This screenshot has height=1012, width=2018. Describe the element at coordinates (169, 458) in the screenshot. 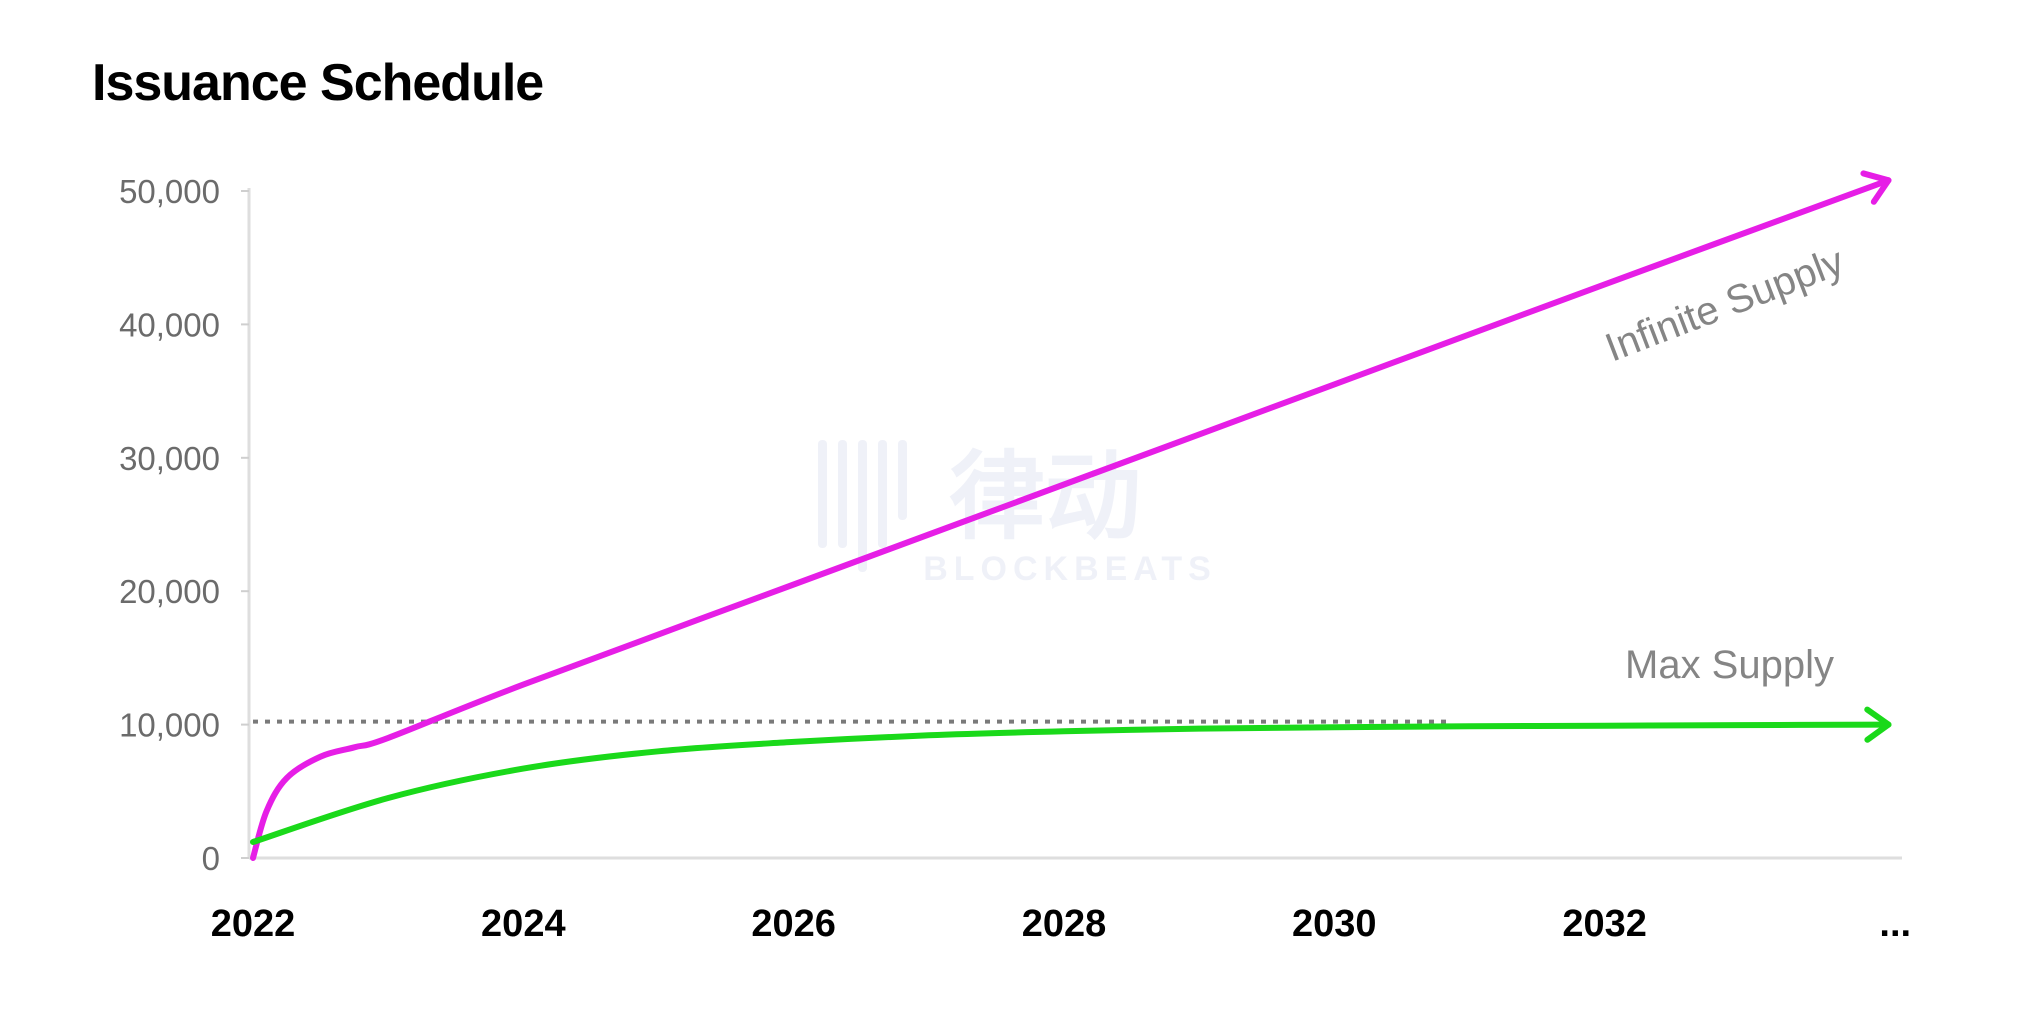

I see `y-tick-label: 30,000` at that location.